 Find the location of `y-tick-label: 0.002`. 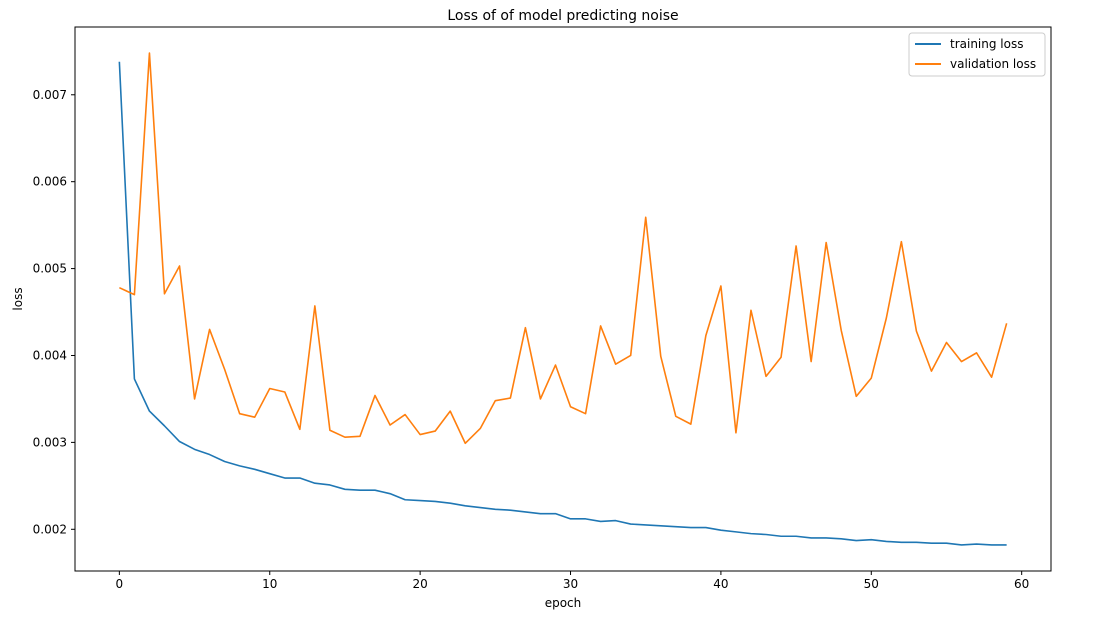

y-tick-label: 0.002 is located at coordinates (50, 529).